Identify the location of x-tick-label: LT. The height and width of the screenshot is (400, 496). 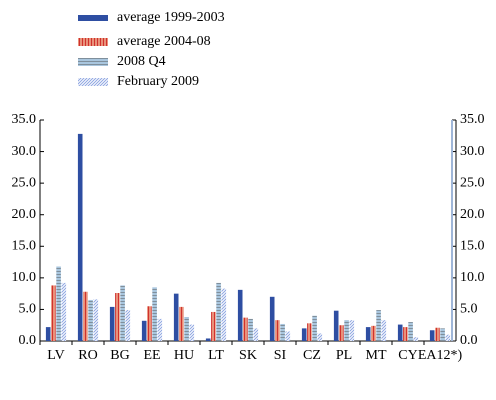
(216, 355).